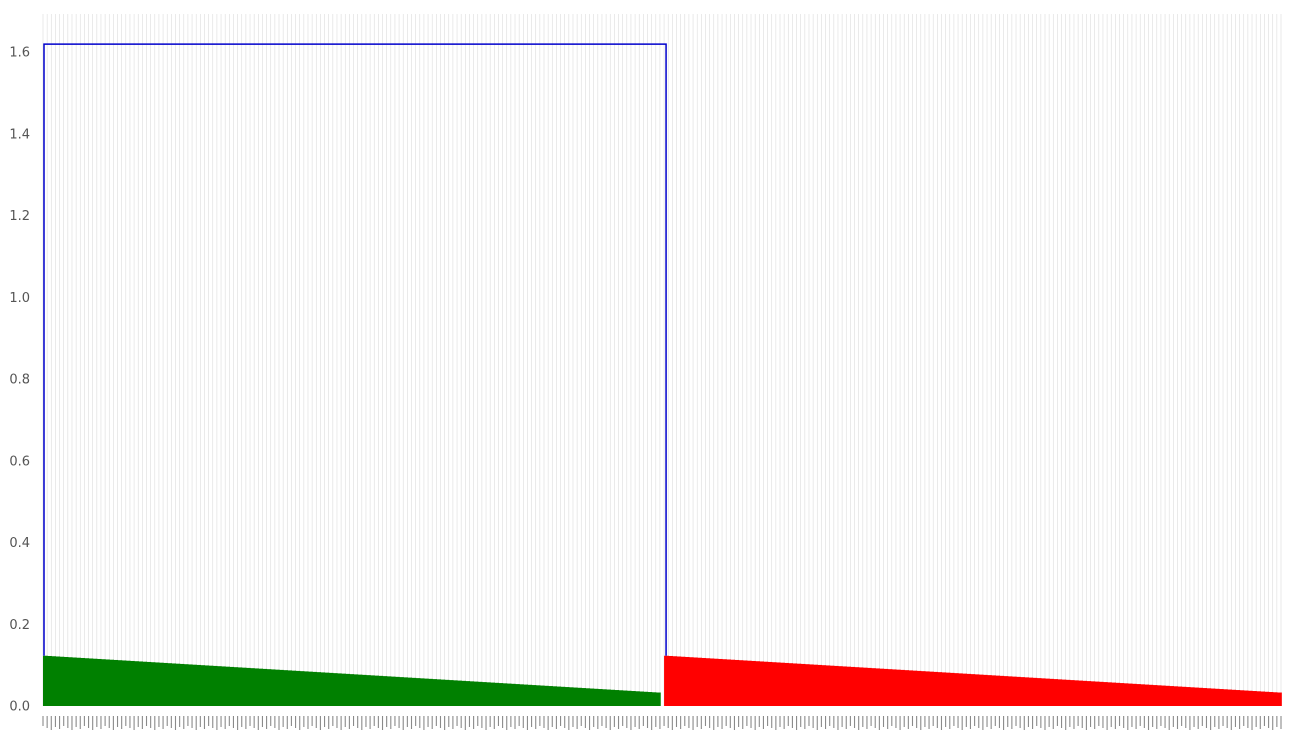 The height and width of the screenshot is (743, 1295). I want to click on y-tick-label: 0.0, so click(19, 707).